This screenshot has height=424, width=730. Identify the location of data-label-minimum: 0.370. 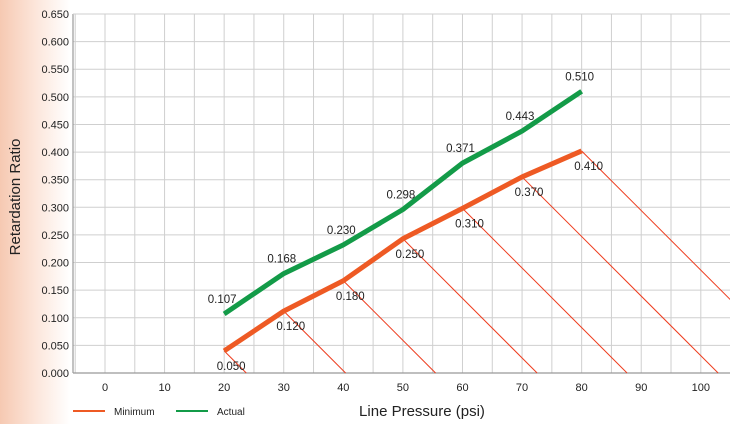
(529, 193).